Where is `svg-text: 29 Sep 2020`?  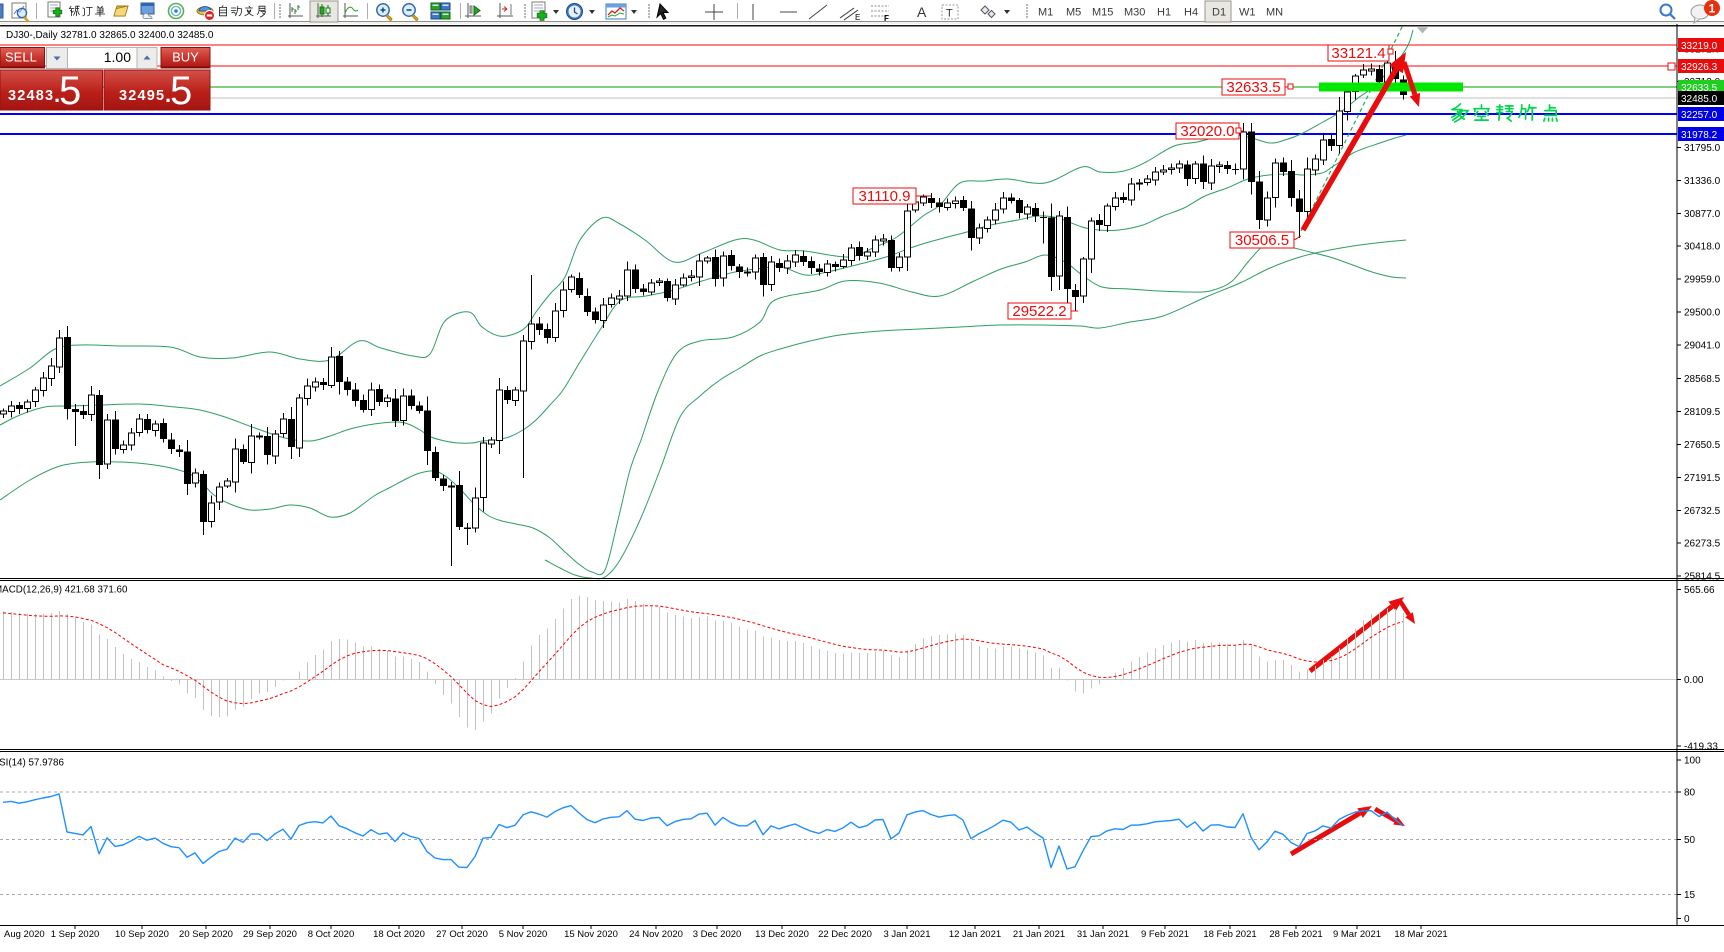
svg-text: 29 Sep 2020 is located at coordinates (270, 934).